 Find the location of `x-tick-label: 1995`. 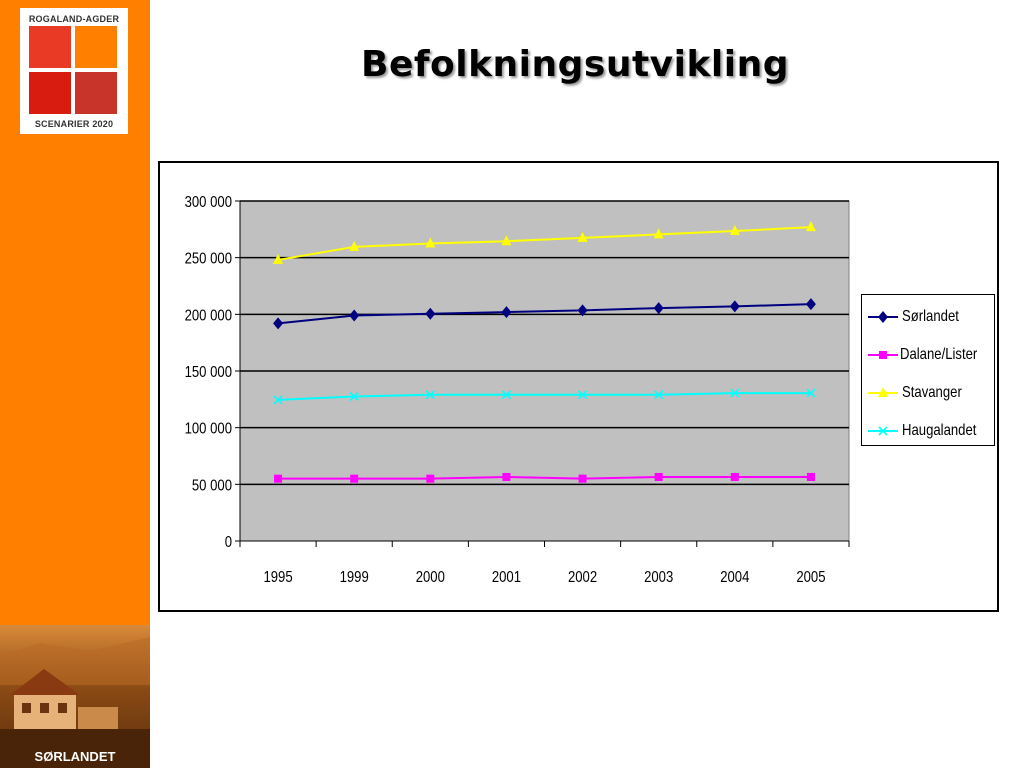

x-tick-label: 1995 is located at coordinates (277, 577).